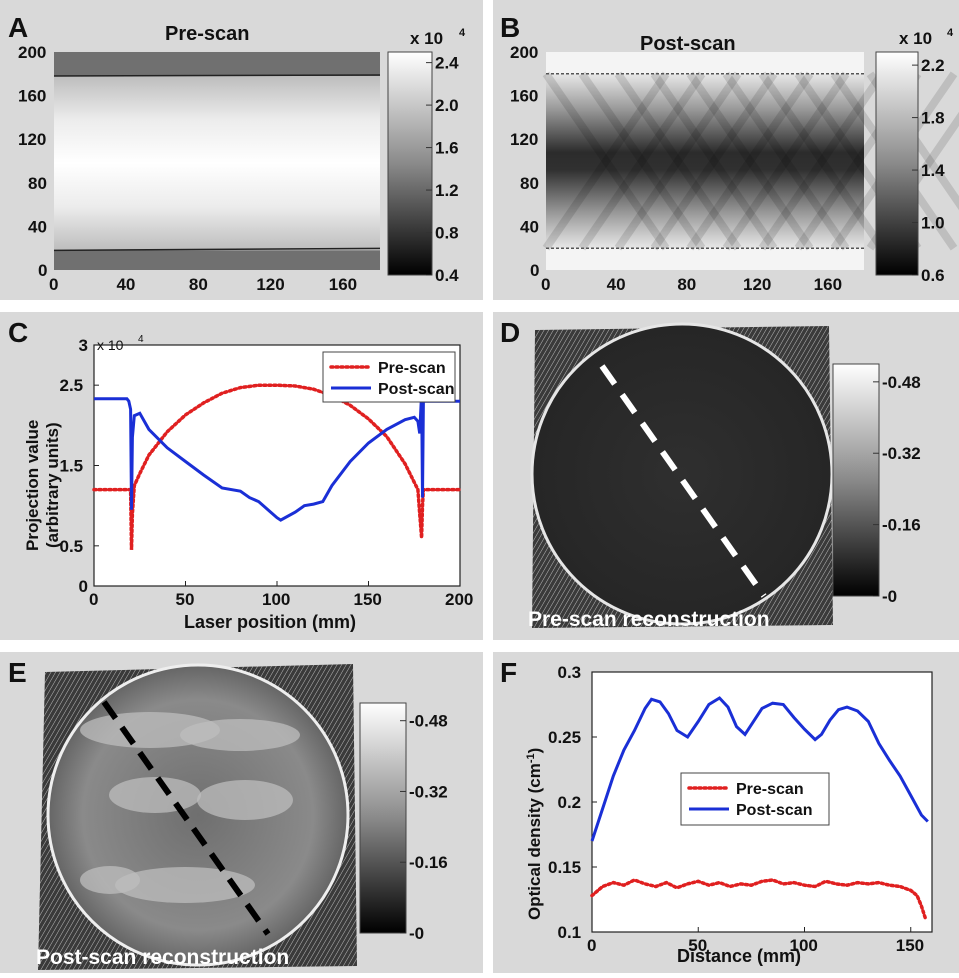 The image size is (959, 978). I want to click on y-axis-label-end: ), so click(534, 751).